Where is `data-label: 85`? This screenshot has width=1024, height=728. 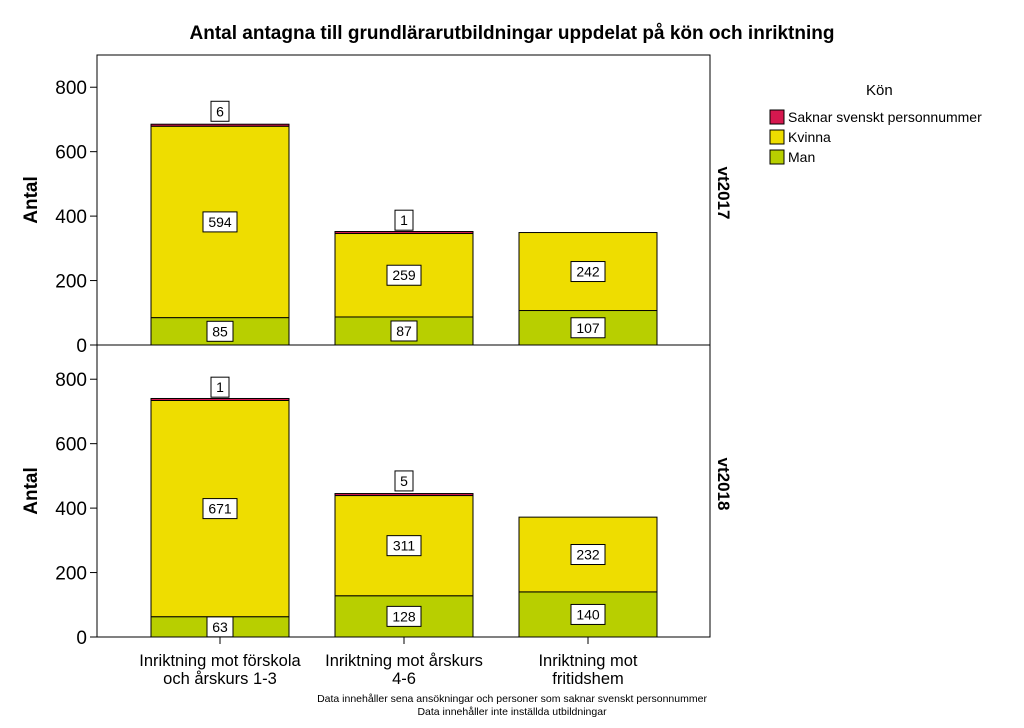
data-label: 85 is located at coordinates (220, 331).